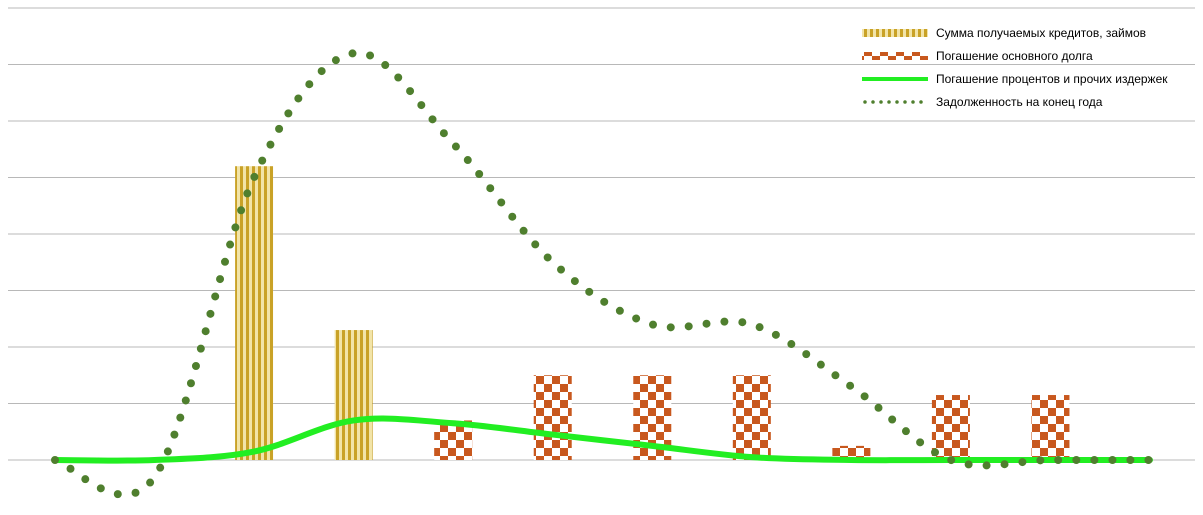  I want to click on legend-item: Задолженность на конец года, so click(983, 102).